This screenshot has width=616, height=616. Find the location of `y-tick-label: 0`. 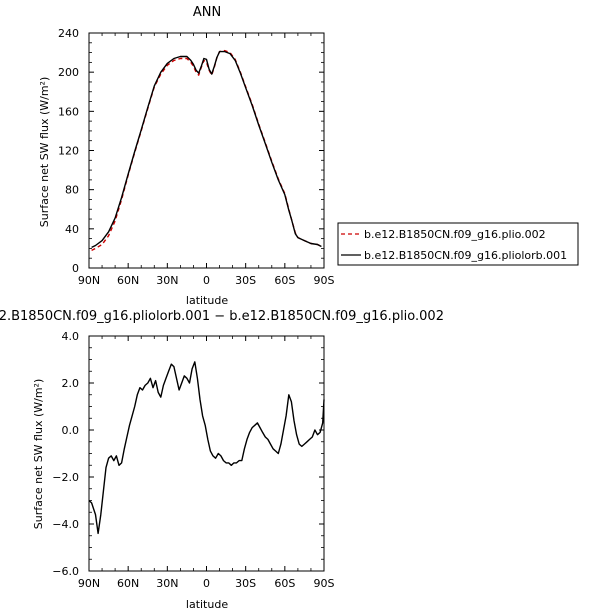

y-tick-label: 0 is located at coordinates (75, 268).